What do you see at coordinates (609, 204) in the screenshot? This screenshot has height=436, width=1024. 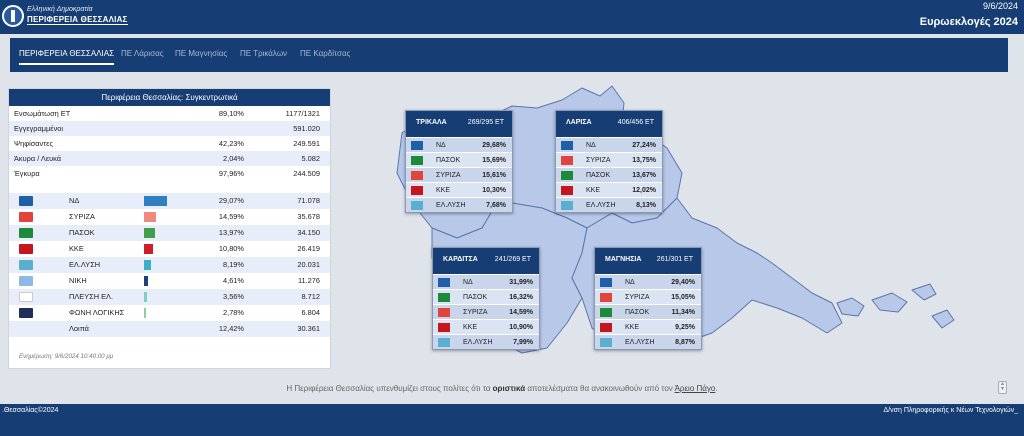 I see `card-party-row: ΕΛ.ΛΥΣΗ 8,13%` at bounding box center [609, 204].